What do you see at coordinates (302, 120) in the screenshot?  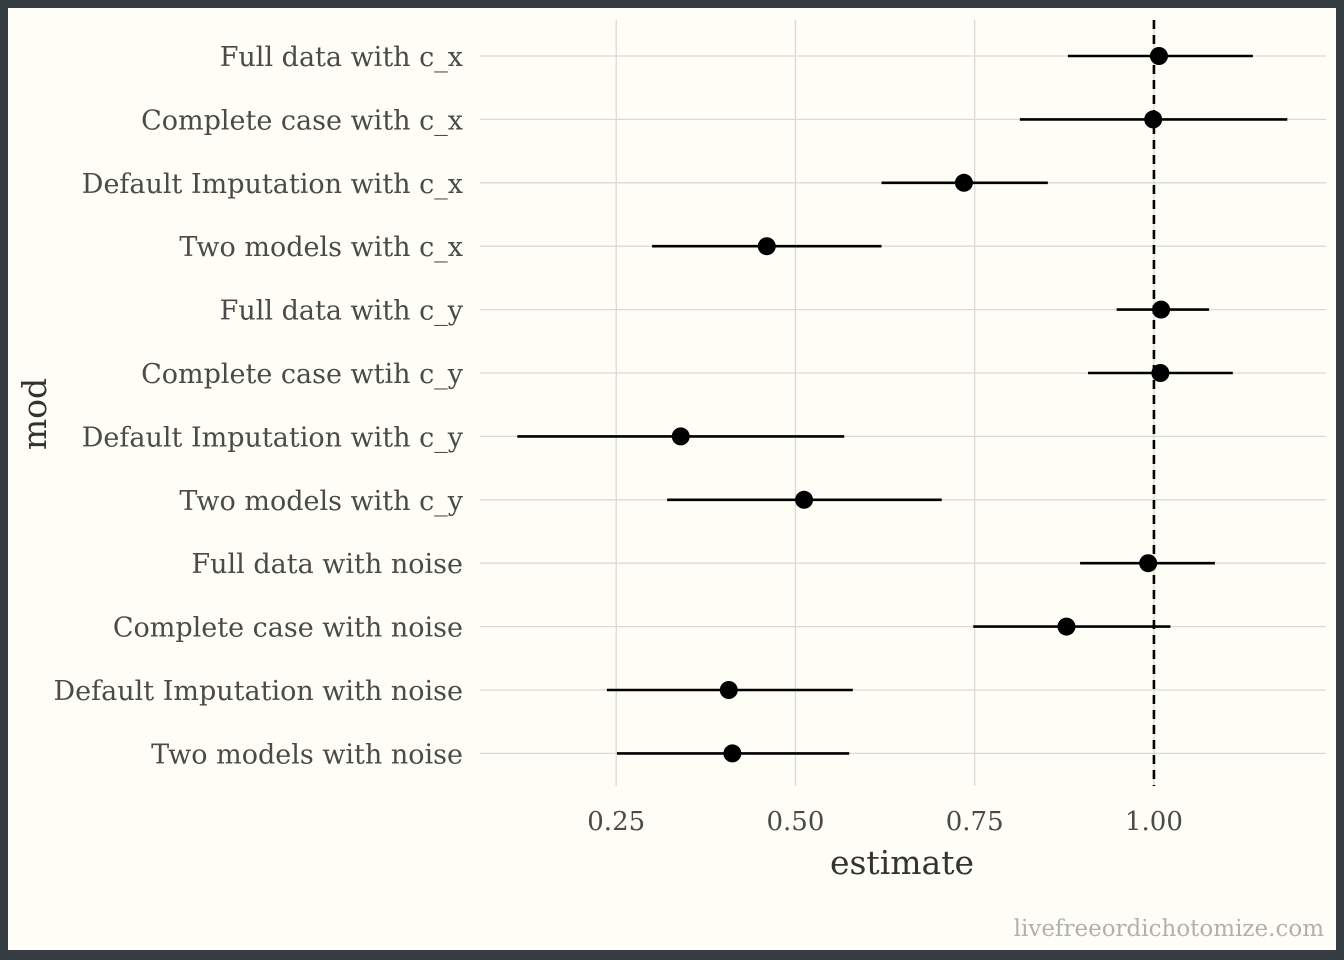 I see `y-tick-label: Complete case with c_x` at bounding box center [302, 120].